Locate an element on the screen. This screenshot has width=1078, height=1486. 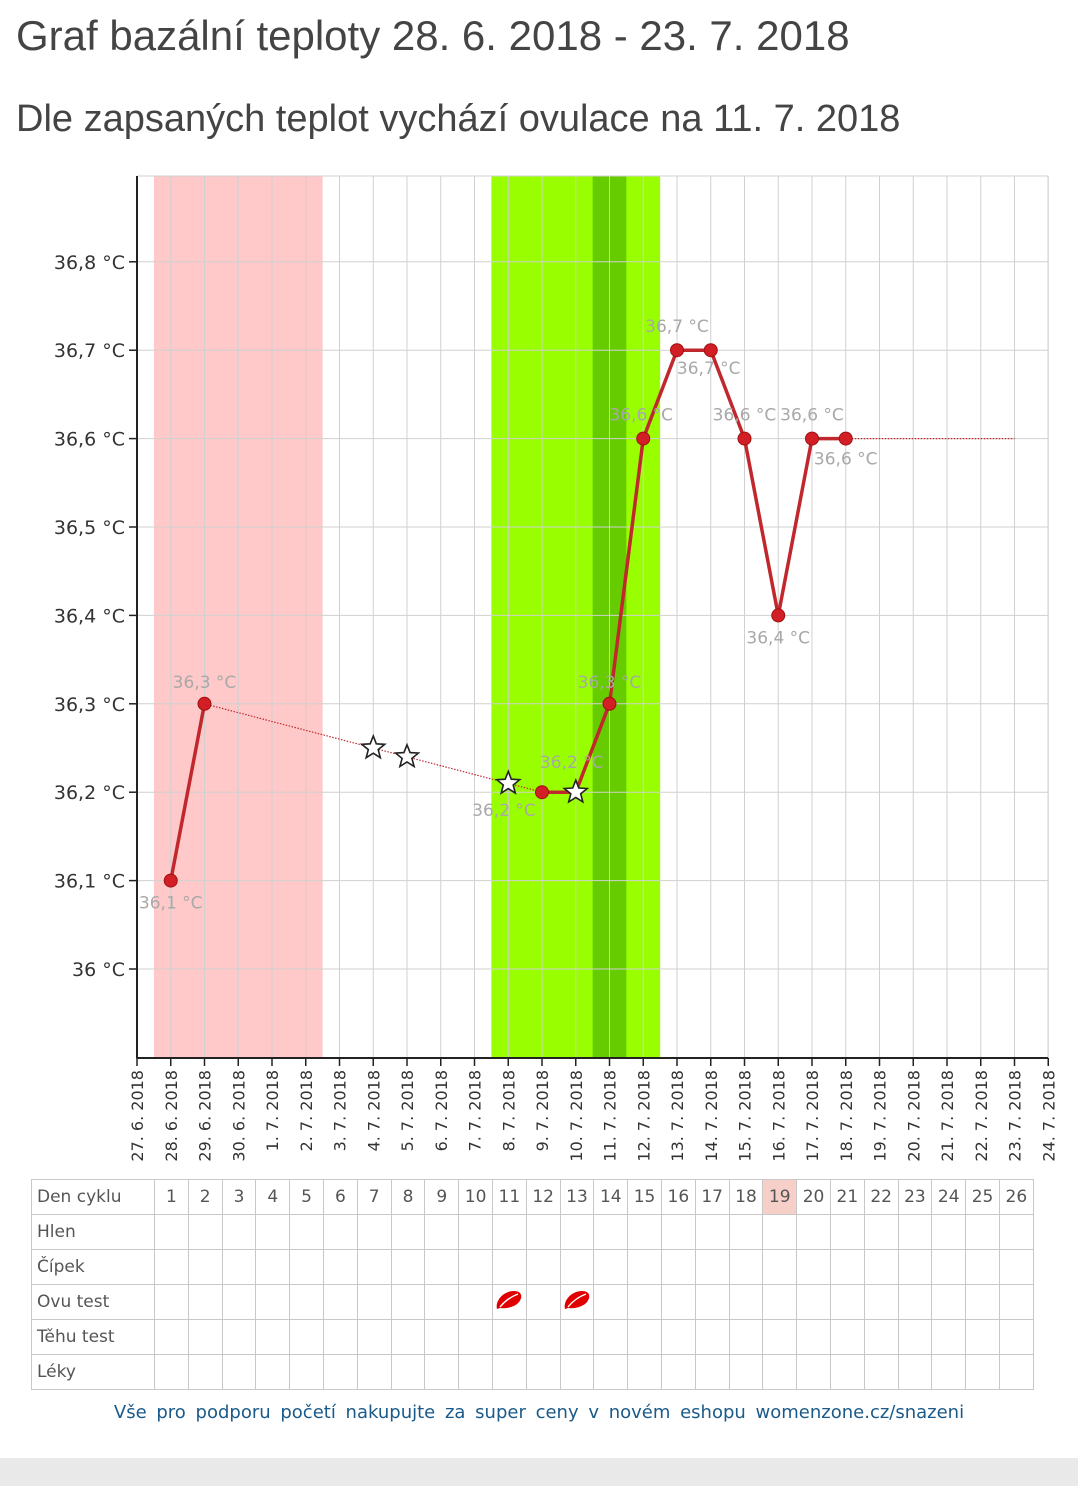
y-tick-label: 36 °C is located at coordinates (98, 970).